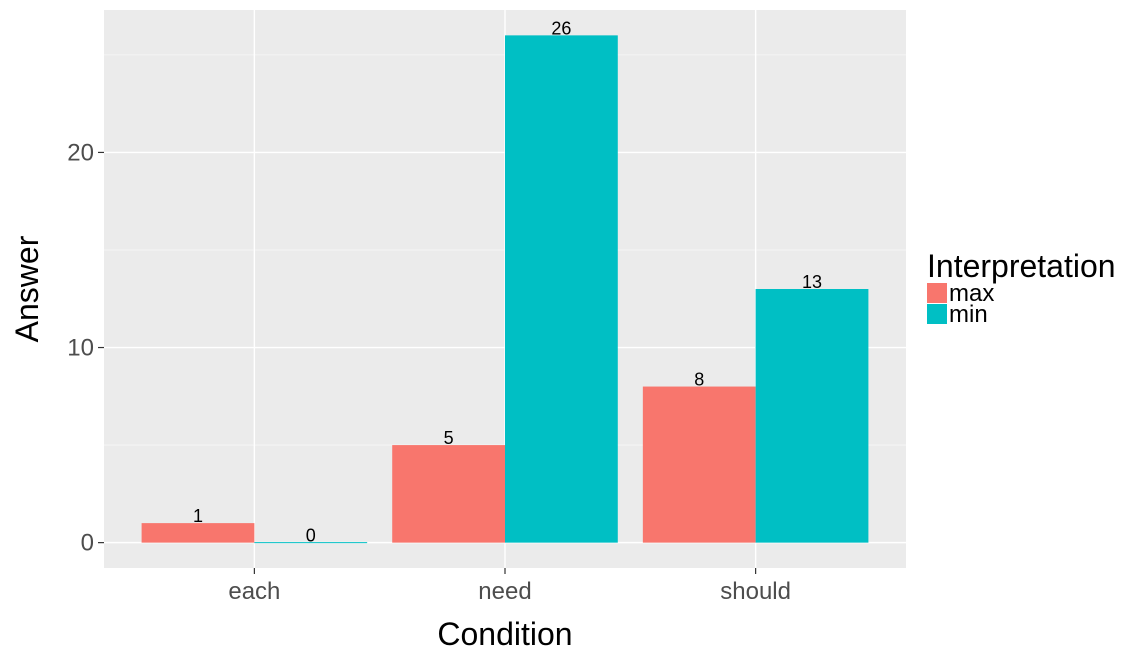 Image resolution: width=1141 pixels, height=646 pixels. What do you see at coordinates (311, 536) in the screenshot?
I see `data-label-each-min: 0` at bounding box center [311, 536].